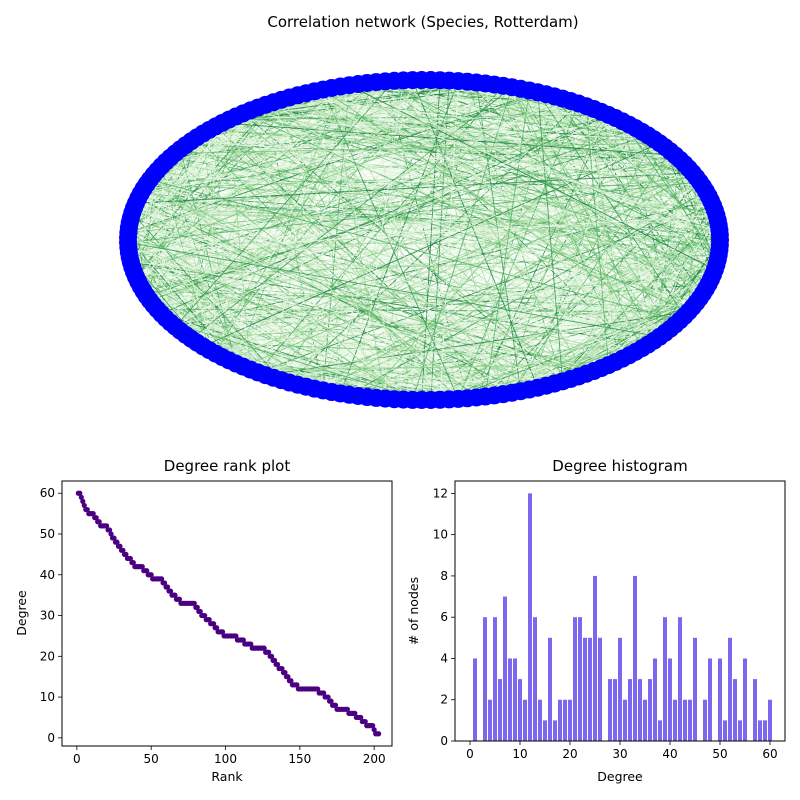 Image resolution: width=800 pixels, height=800 pixels. Describe the element at coordinates (228, 613) in the screenshot. I see `rank-plot-series` at that location.